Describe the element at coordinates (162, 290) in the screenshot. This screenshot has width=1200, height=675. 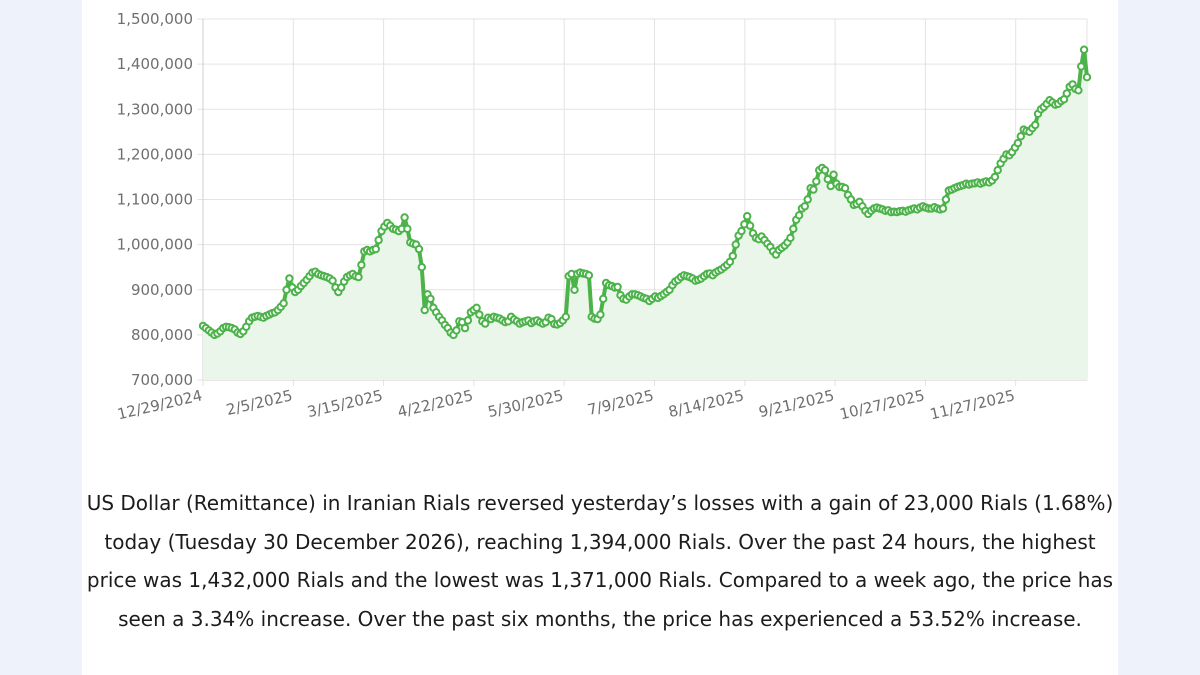
I see `y-tick-label: 900,000` at that location.